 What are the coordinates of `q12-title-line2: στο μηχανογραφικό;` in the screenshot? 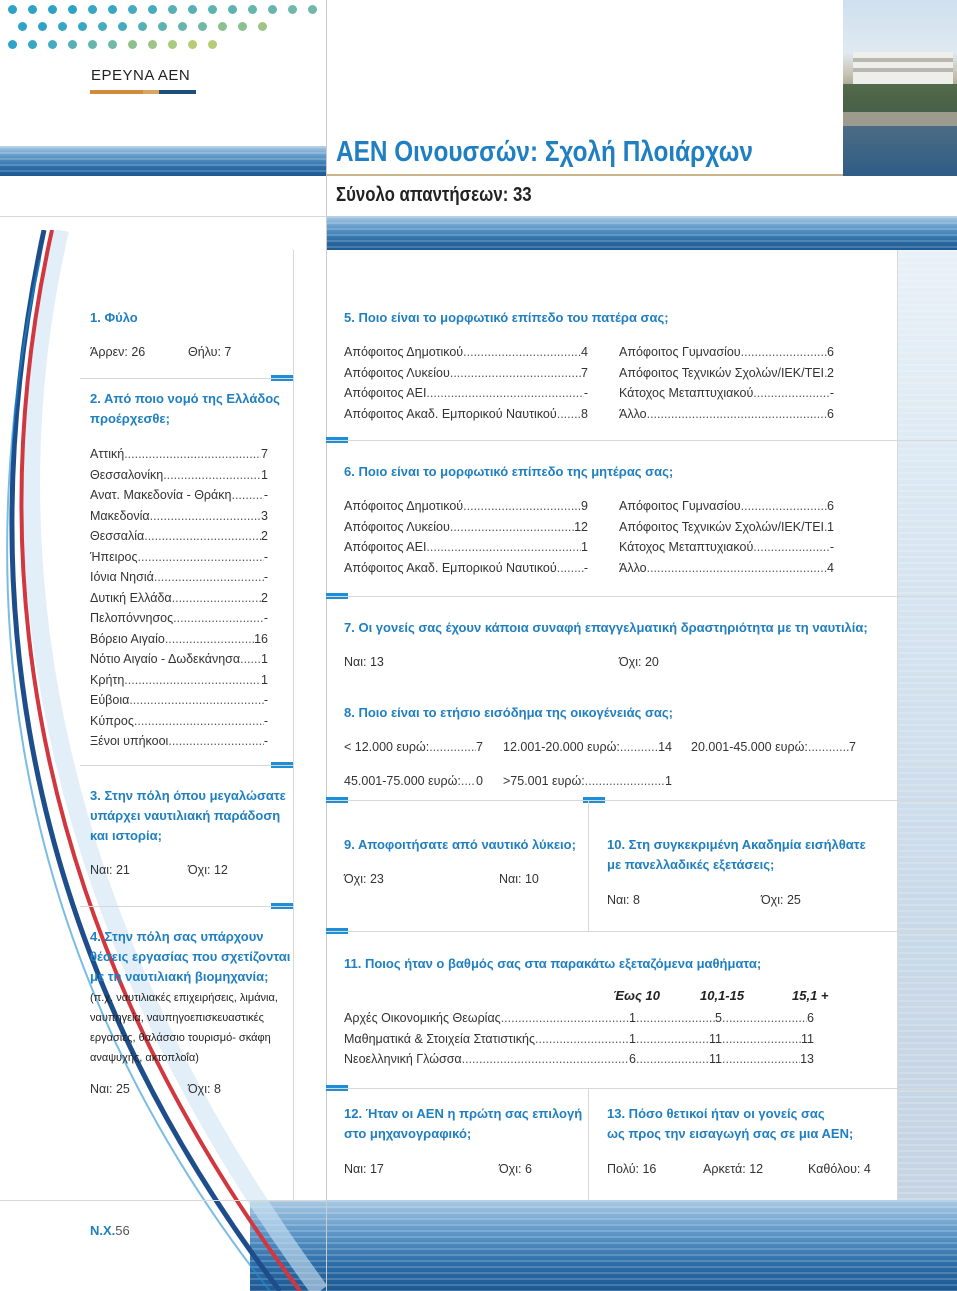 It's located at (408, 1133).